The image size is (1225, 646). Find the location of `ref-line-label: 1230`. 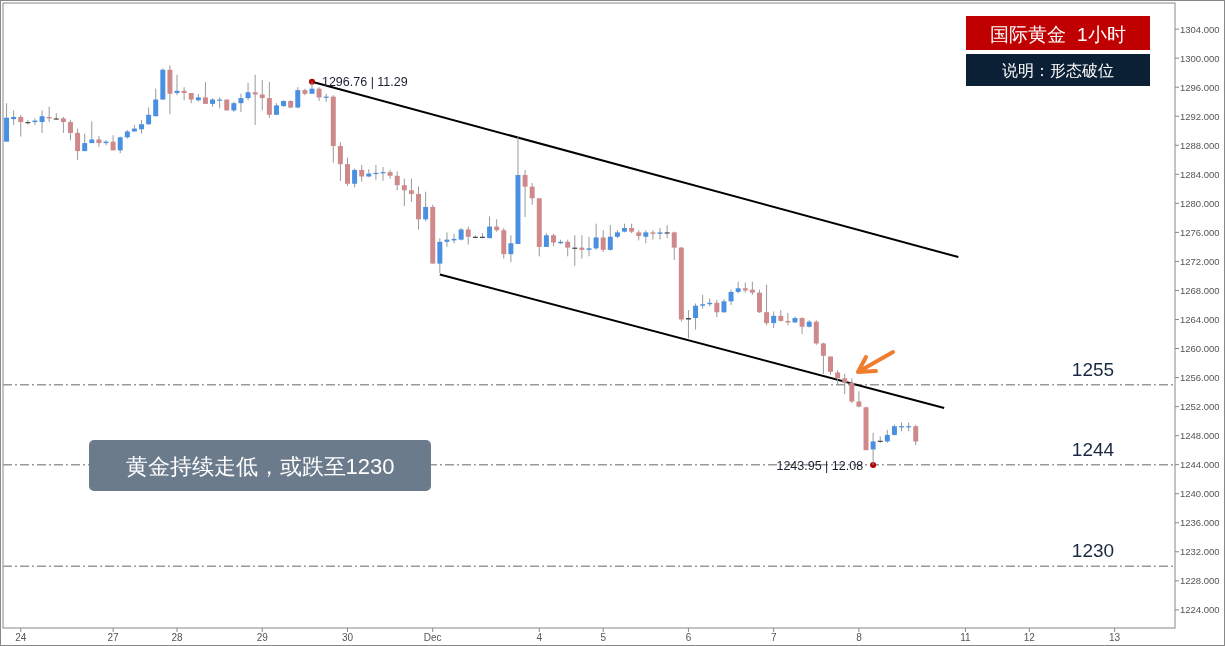

ref-line-label: 1230 is located at coordinates (1093, 551).